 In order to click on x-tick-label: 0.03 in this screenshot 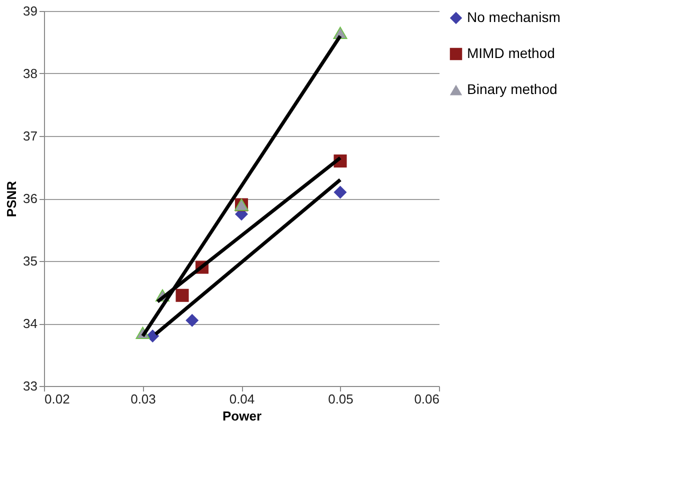, I will do `click(143, 399)`.